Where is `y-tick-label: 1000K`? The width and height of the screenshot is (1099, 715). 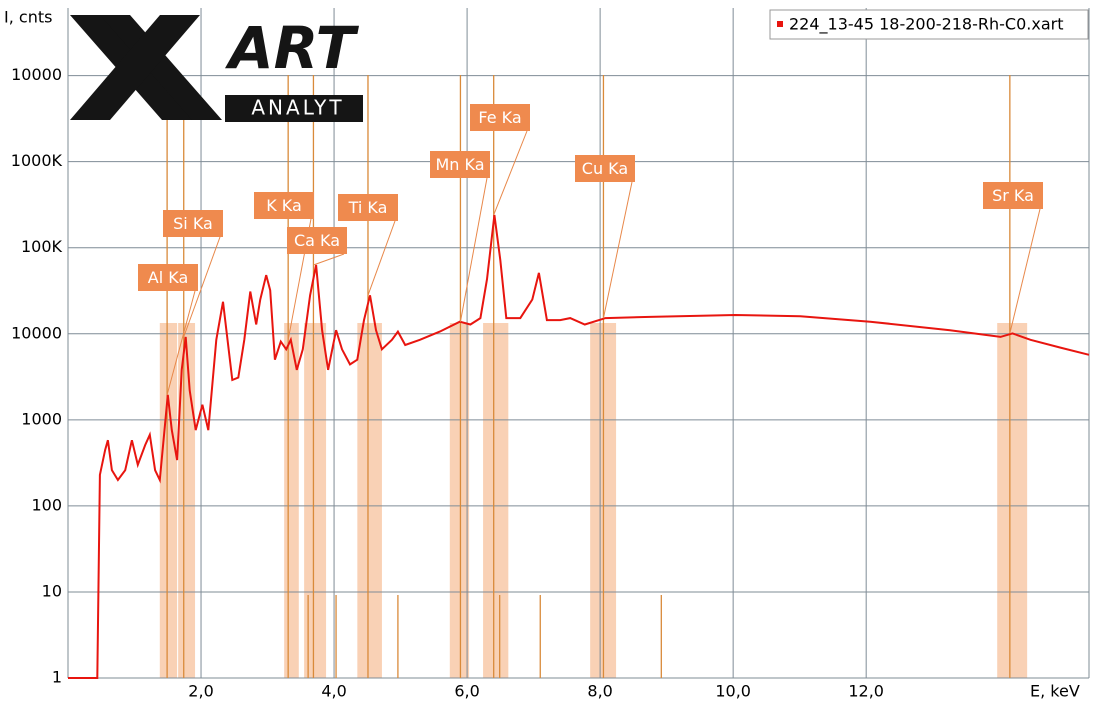
y-tick-label: 1000K is located at coordinates (37, 160).